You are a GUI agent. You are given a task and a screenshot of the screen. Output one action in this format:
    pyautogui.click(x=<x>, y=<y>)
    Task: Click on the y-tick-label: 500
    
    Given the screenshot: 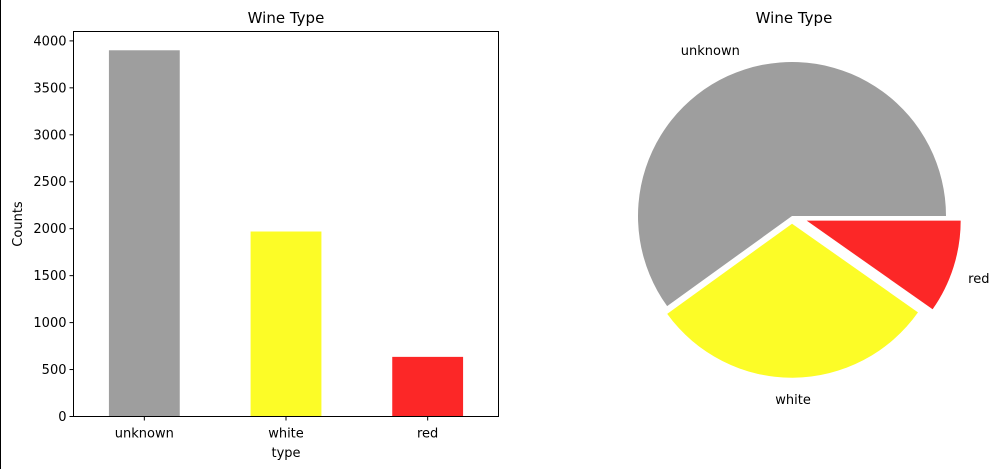 What is the action you would take?
    pyautogui.click(x=54, y=370)
    